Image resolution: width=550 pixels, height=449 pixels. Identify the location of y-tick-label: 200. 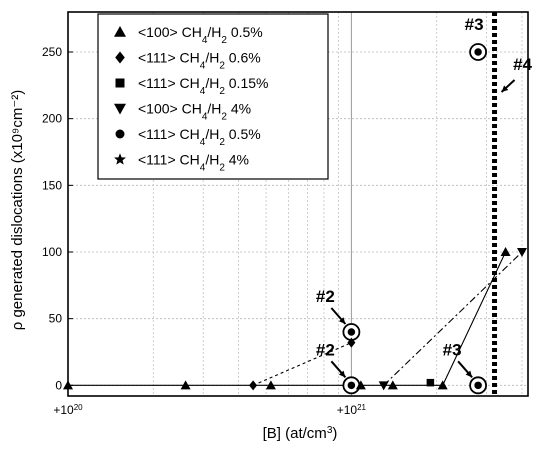
(52, 119).